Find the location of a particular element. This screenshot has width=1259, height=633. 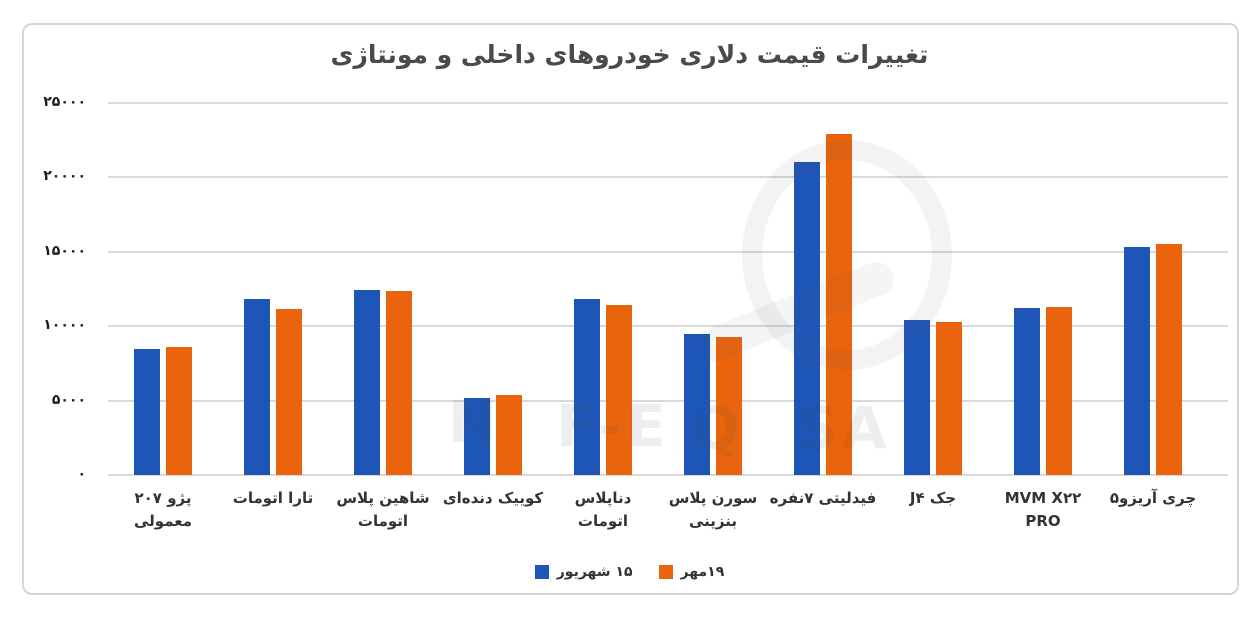

legend-label: ۱۹مهر is located at coordinates (702, 572).